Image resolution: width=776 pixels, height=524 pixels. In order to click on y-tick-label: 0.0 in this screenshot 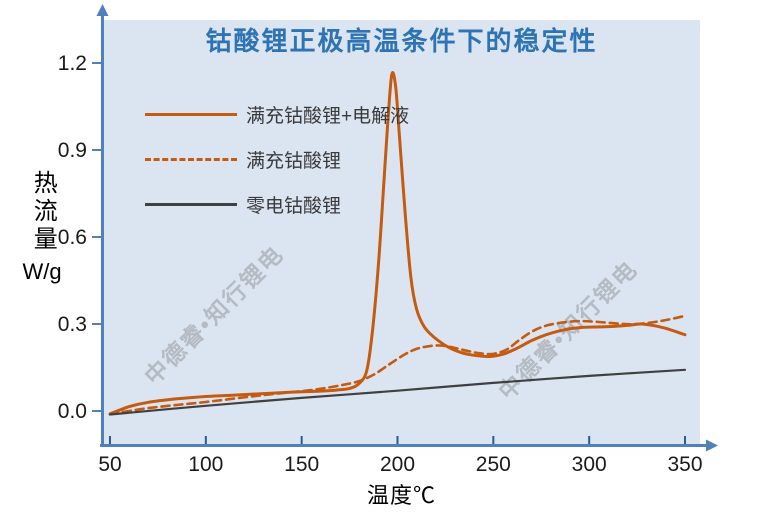, I will do `click(72, 411)`.